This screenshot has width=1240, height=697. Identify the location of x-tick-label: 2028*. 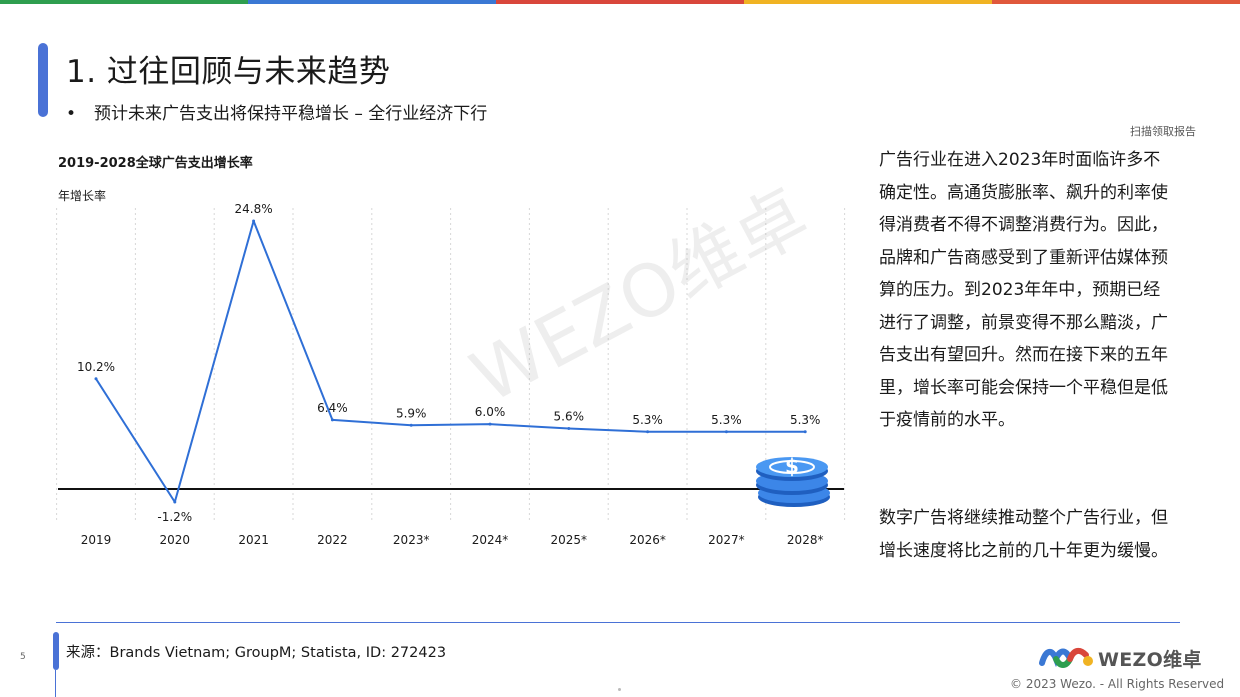
(805, 540).